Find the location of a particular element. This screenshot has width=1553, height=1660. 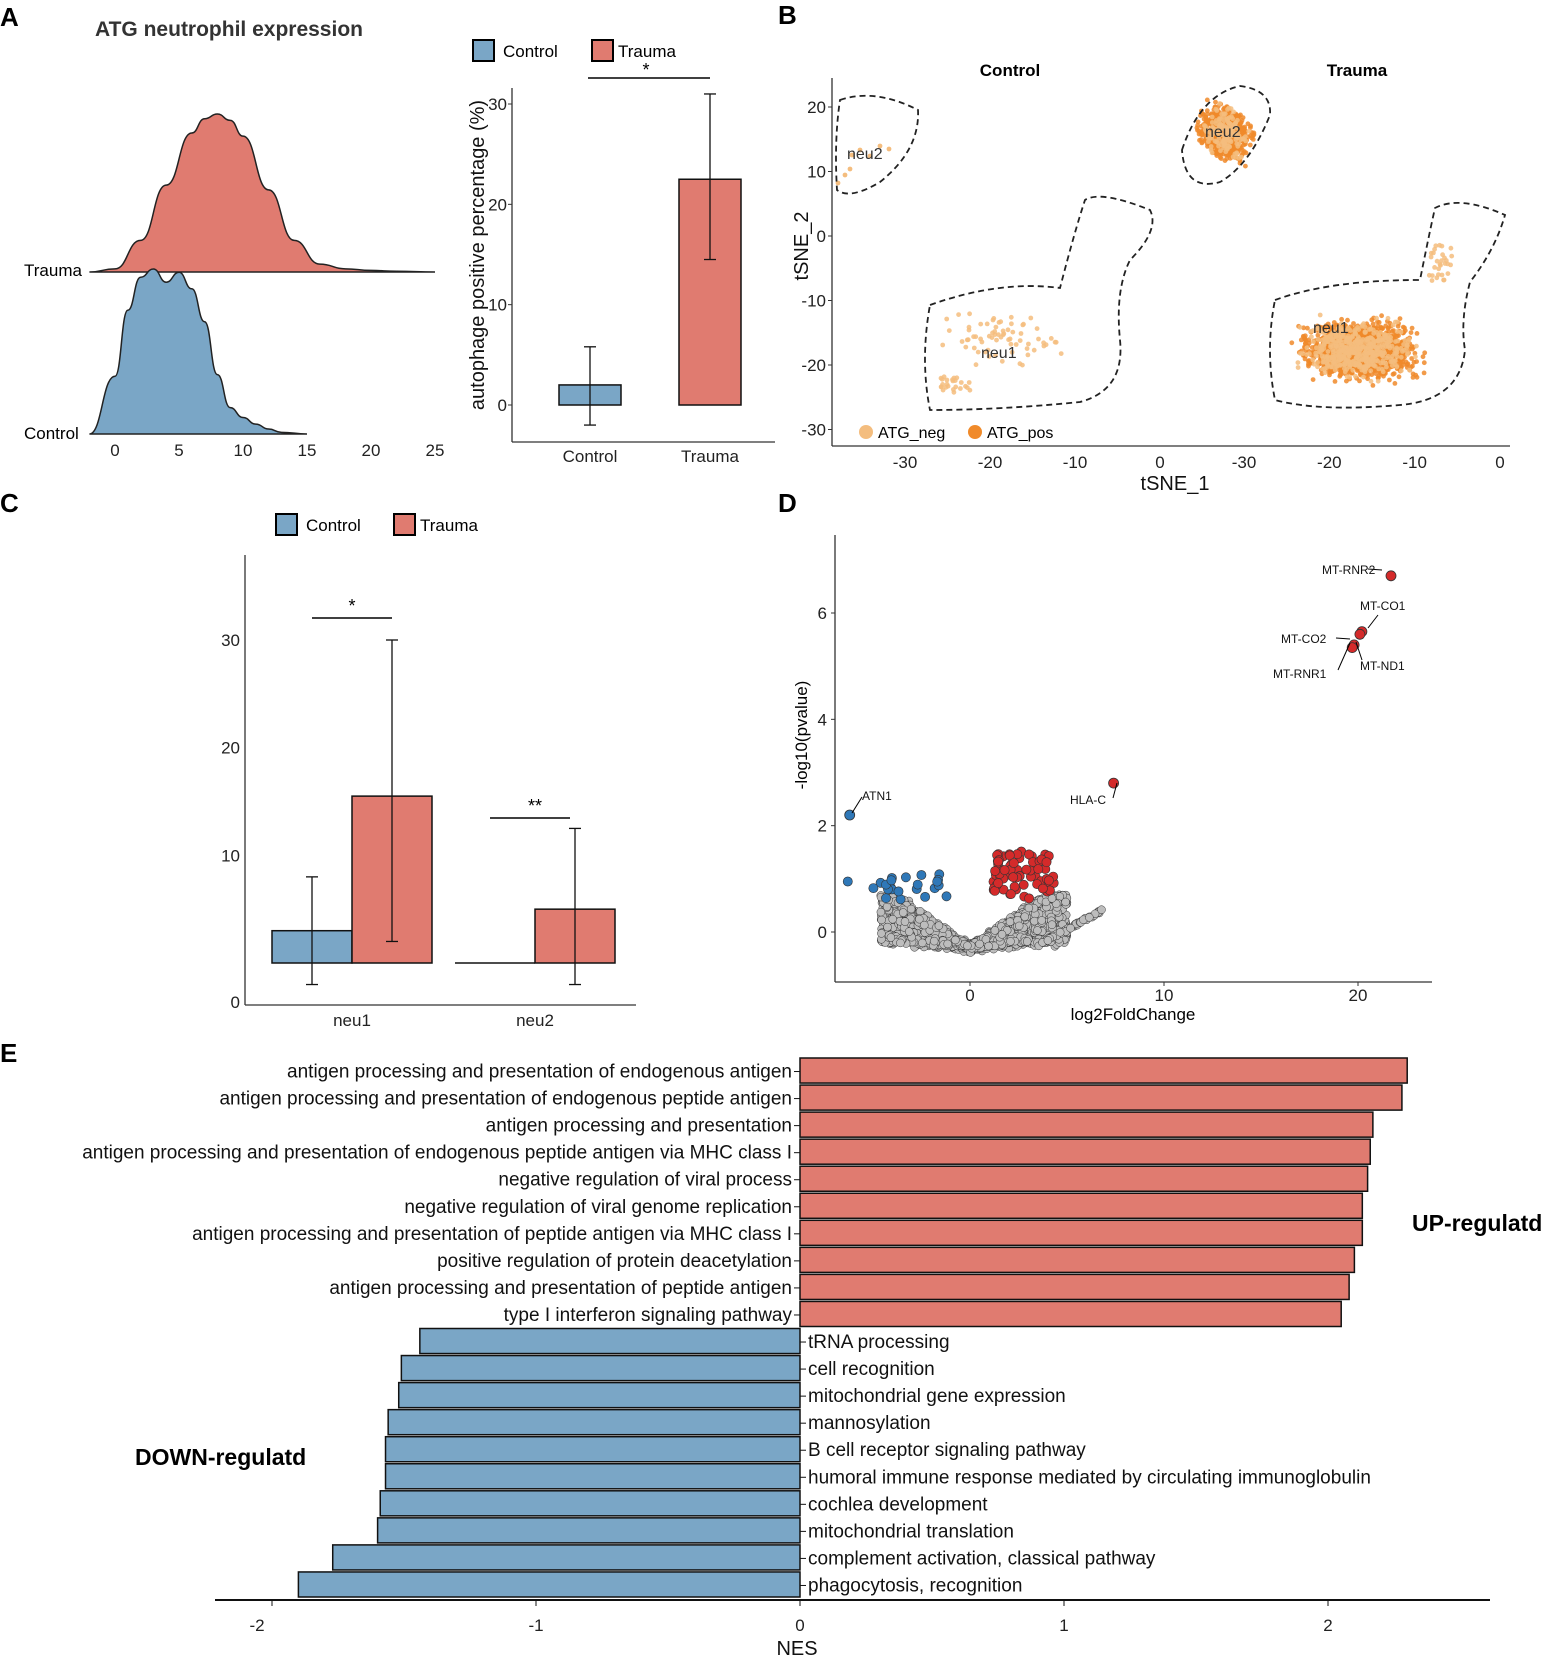

density-x-tick: 5 is located at coordinates (178, 450).